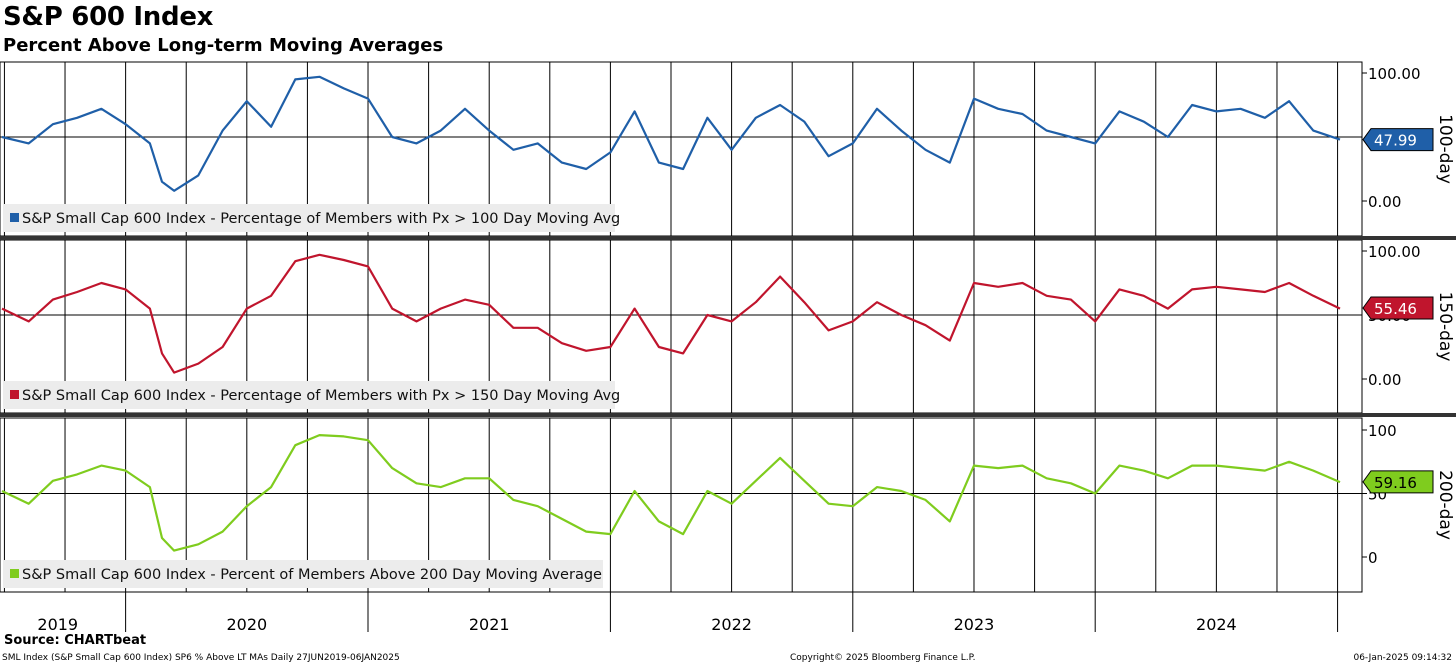 This screenshot has height=666, width=1456. What do you see at coordinates (246, 624) in the screenshot?
I see `x-tick-label: 2020` at bounding box center [246, 624].